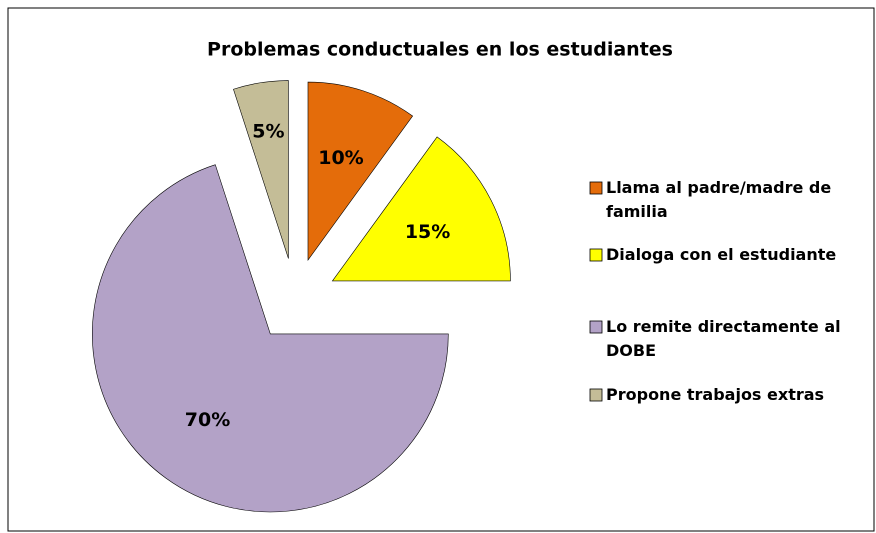 This screenshot has height=533, width=876. What do you see at coordinates (207, 420) in the screenshot?
I see `data-label: 70%` at bounding box center [207, 420].